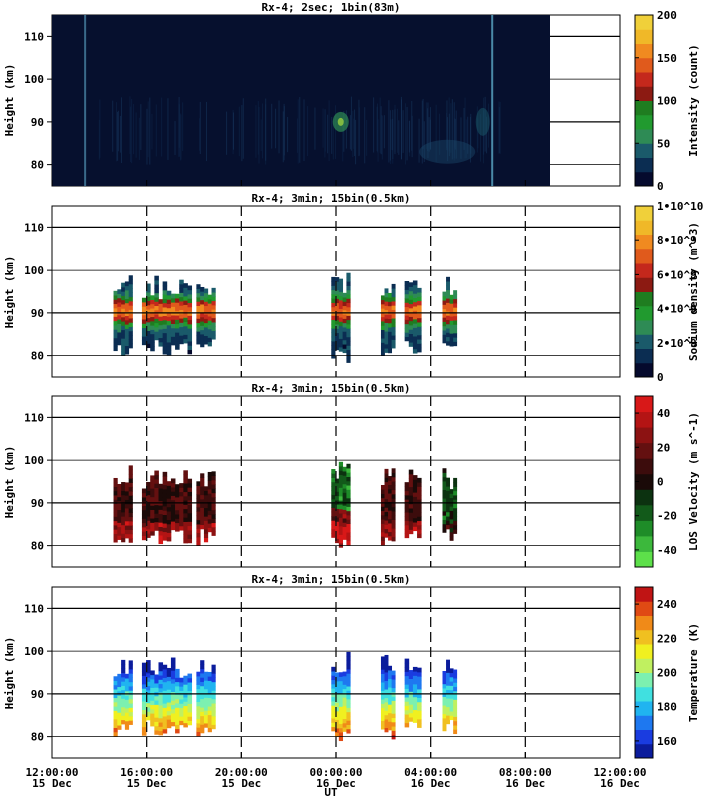  I want to click on height-gridlines-intensity, so click(585, 100).